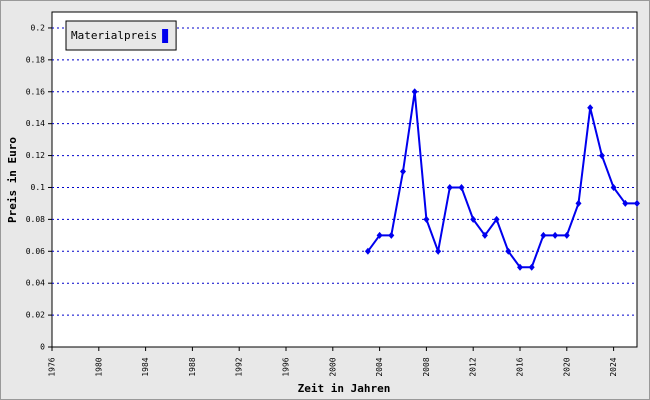 The image size is (650, 400). I want to click on x-tick-label: 1976, so click(52, 366).